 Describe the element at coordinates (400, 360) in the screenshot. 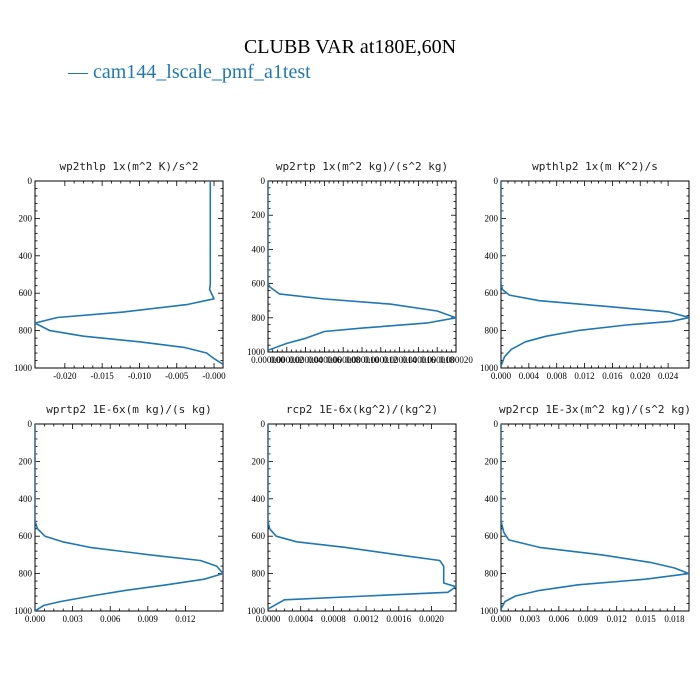

I see `x-tick-label: 0.000014` at that location.